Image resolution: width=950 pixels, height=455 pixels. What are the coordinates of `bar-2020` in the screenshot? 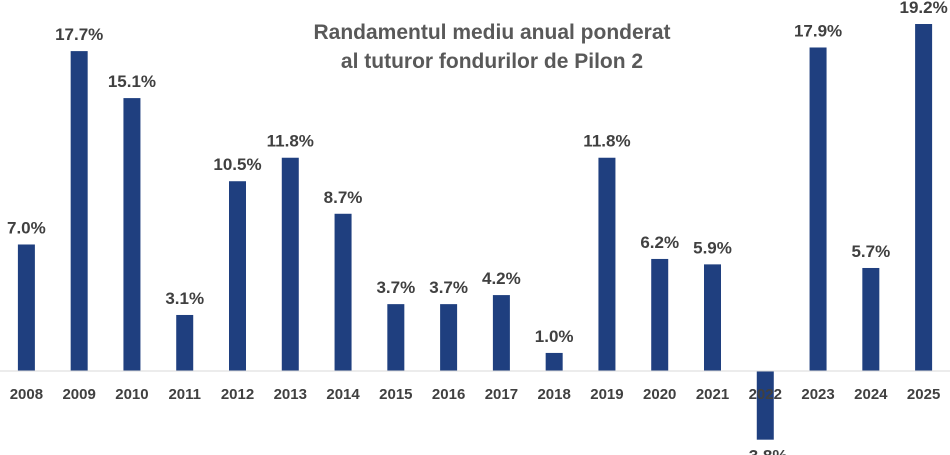 It's located at (660, 314).